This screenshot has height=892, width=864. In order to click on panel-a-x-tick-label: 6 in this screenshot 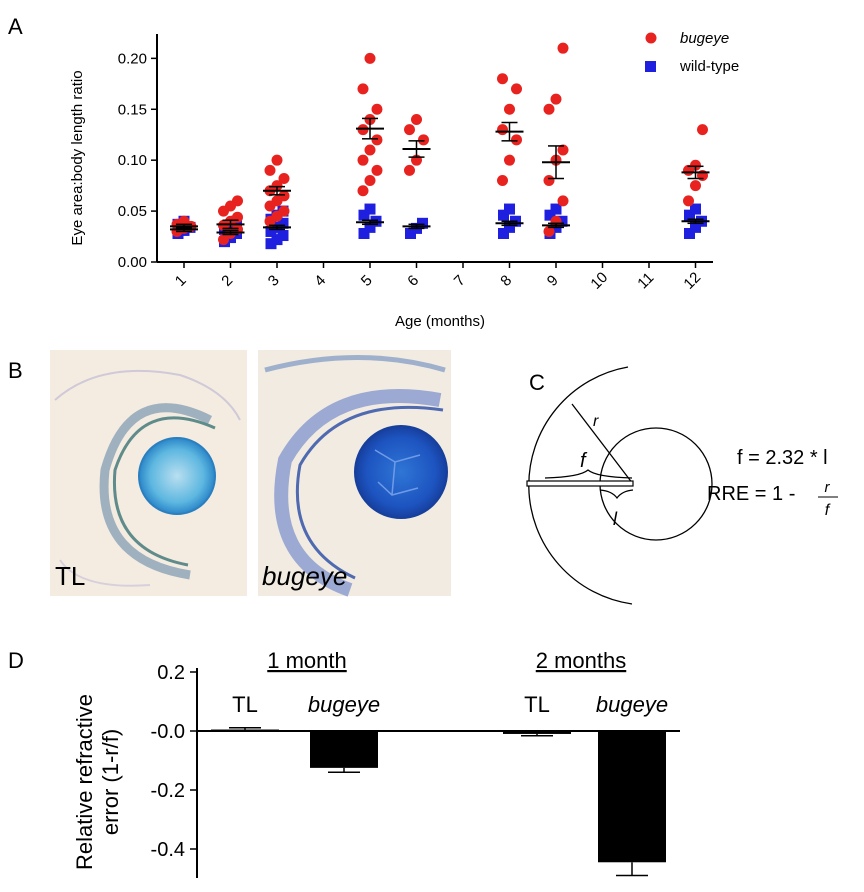, I will do `click(413, 281)`.